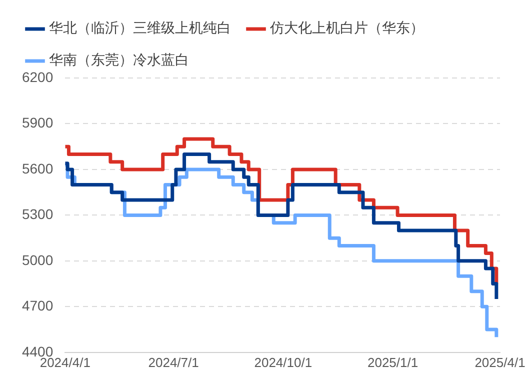 The height and width of the screenshot is (378, 532). Describe the element at coordinates (38, 122) in the screenshot. I see `y-tick-label: 5900` at that location.